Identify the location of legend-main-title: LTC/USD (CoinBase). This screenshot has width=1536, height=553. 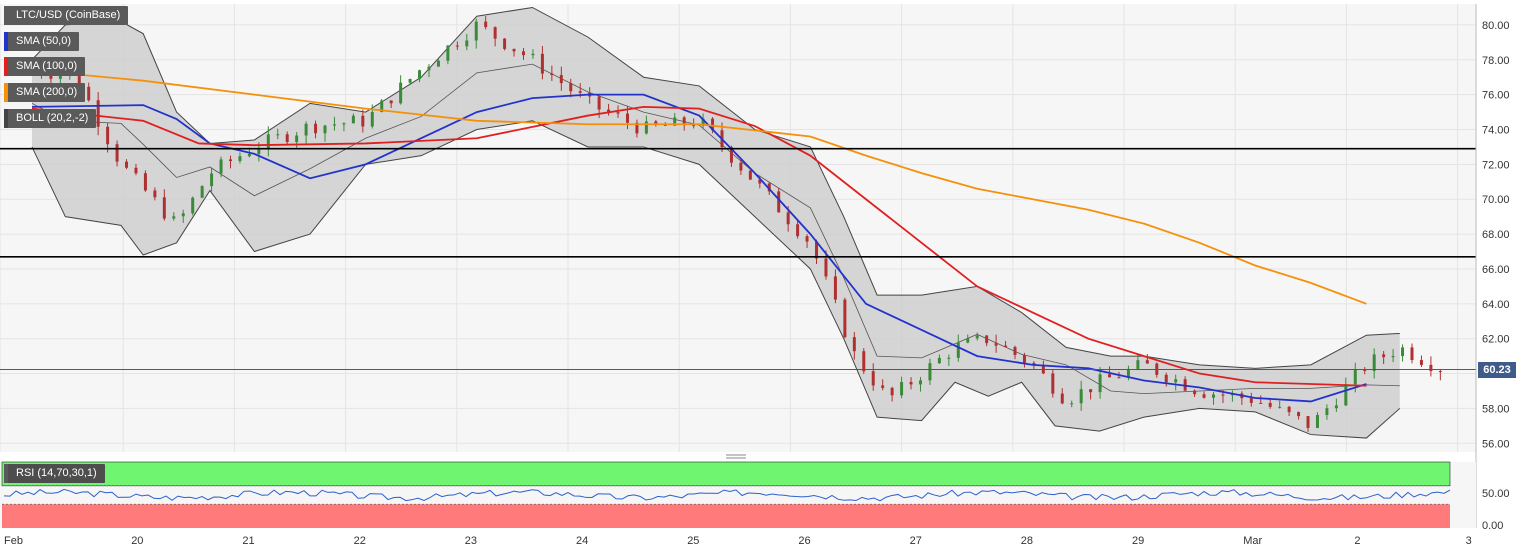
(66, 15).